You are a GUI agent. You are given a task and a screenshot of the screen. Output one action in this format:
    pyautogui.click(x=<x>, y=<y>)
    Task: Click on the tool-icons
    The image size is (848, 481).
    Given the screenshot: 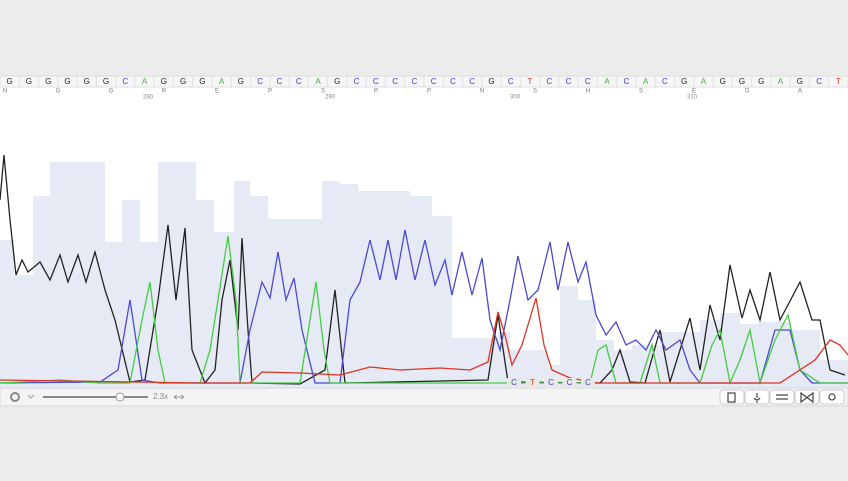 What is the action you would take?
    pyautogui.click(x=781, y=397)
    